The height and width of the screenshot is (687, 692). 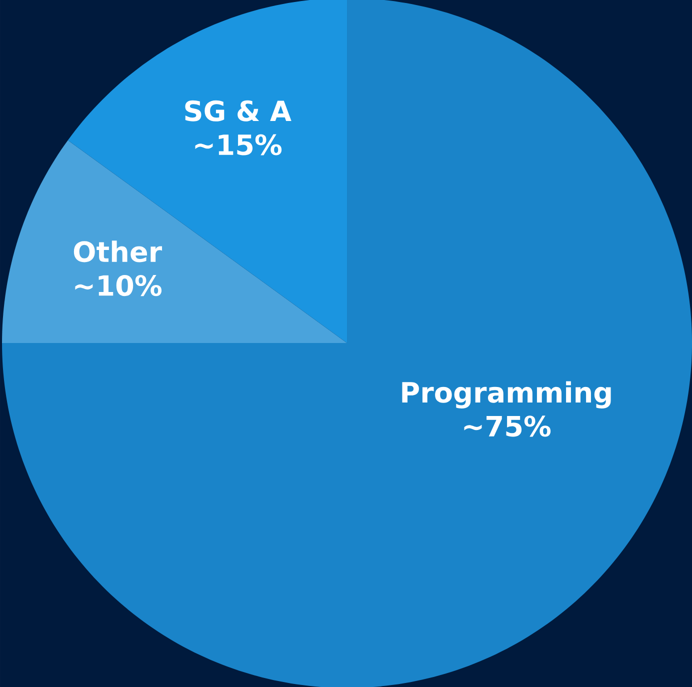 I want to click on data-label: ~10%, so click(x=118, y=285).